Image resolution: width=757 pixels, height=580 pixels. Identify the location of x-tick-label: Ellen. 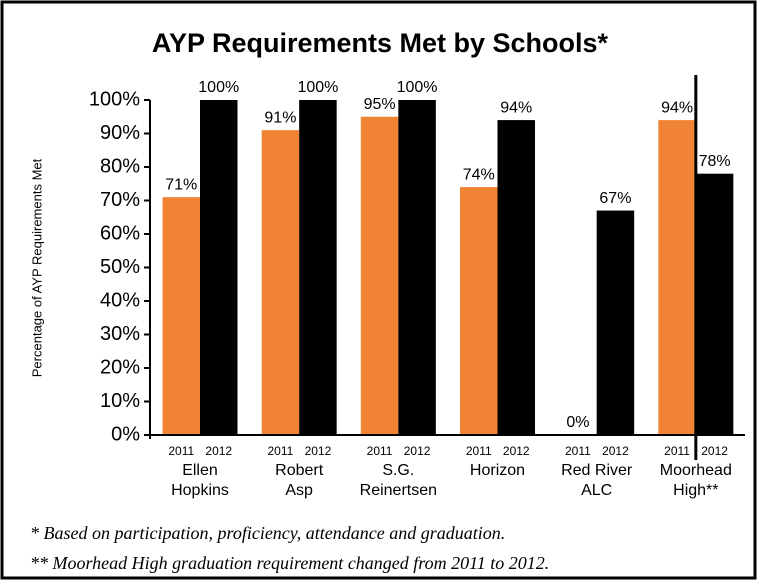
(200, 470).